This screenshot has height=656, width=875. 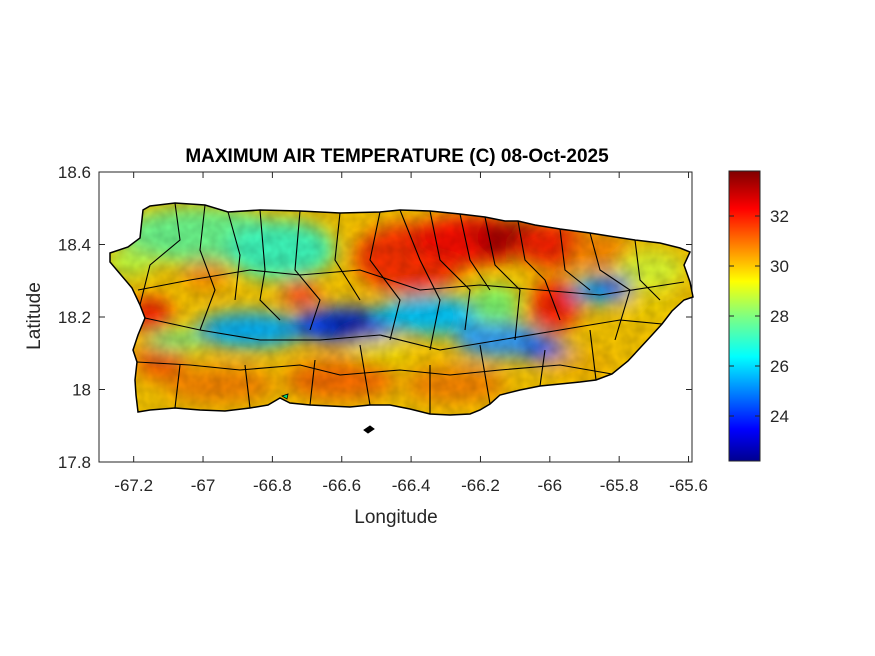 What do you see at coordinates (133, 485) in the screenshot?
I see `x-tick-label: -67.2` at bounding box center [133, 485].